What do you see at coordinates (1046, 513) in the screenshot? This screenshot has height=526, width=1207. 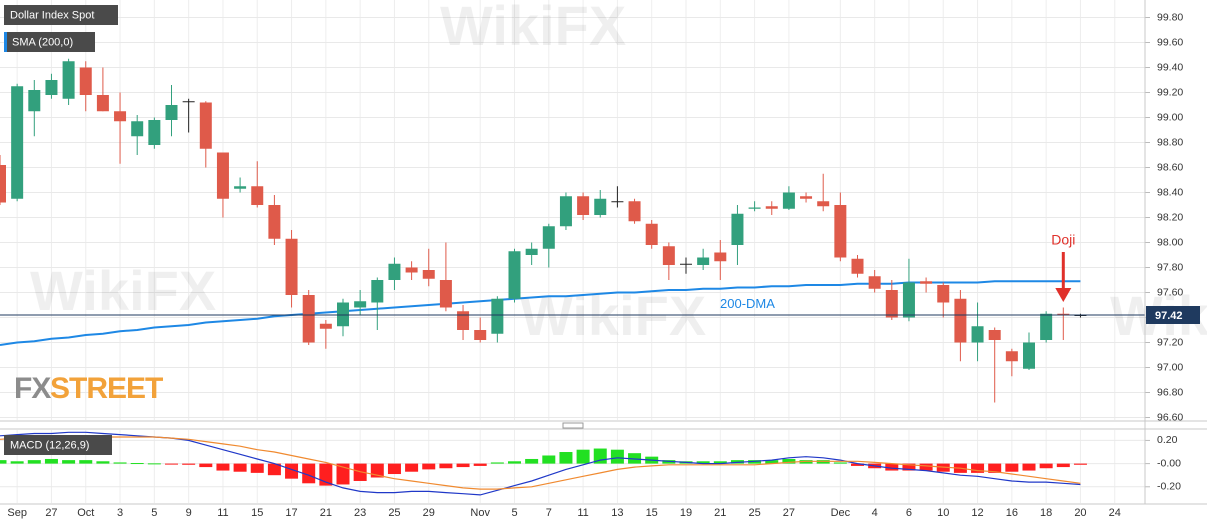 I see `x-tick-label: 18` at bounding box center [1046, 513].